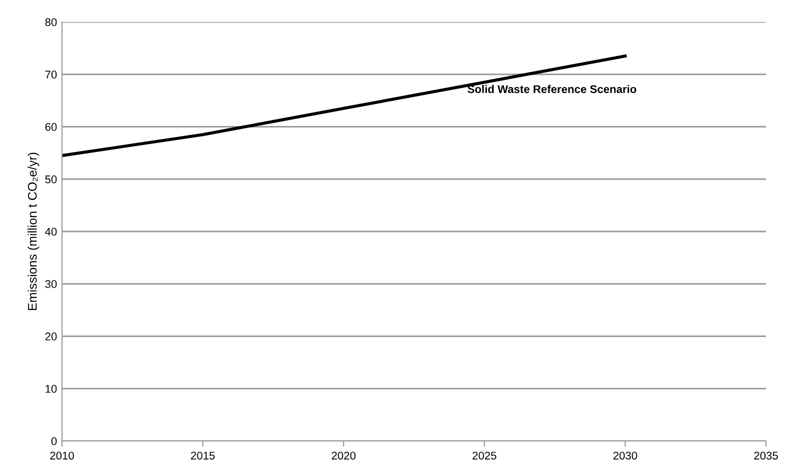 This screenshot has height=473, width=798. What do you see at coordinates (34, 231) in the screenshot?
I see `y-axis-title: Emissions (million t CO₂e/yr)` at bounding box center [34, 231].